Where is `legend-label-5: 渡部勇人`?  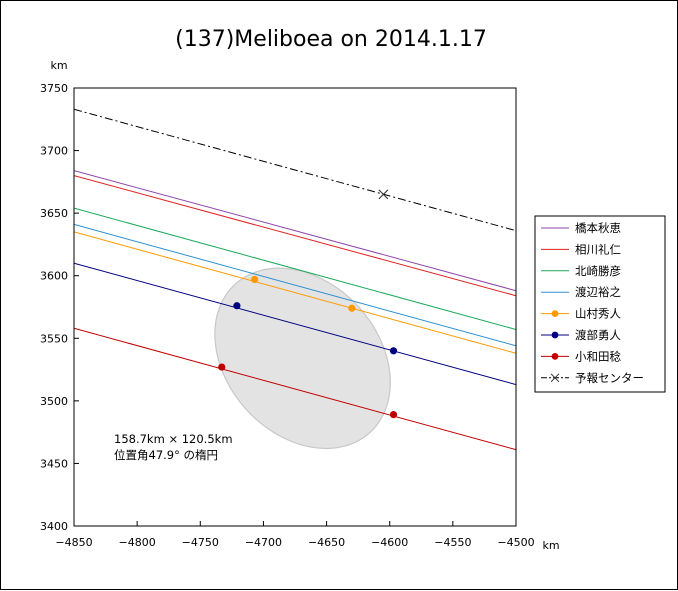 legend-label-5: 渡部勇人 is located at coordinates (598, 335).